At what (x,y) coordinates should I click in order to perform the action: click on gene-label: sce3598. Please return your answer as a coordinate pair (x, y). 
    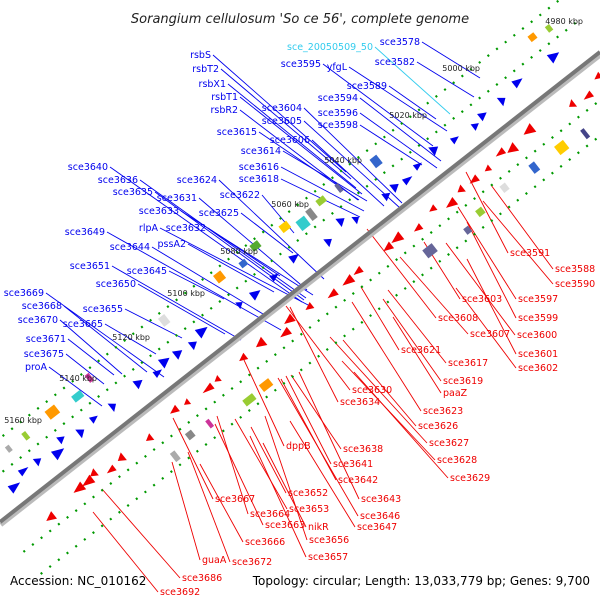
    Looking at the image, I should click on (338, 125).